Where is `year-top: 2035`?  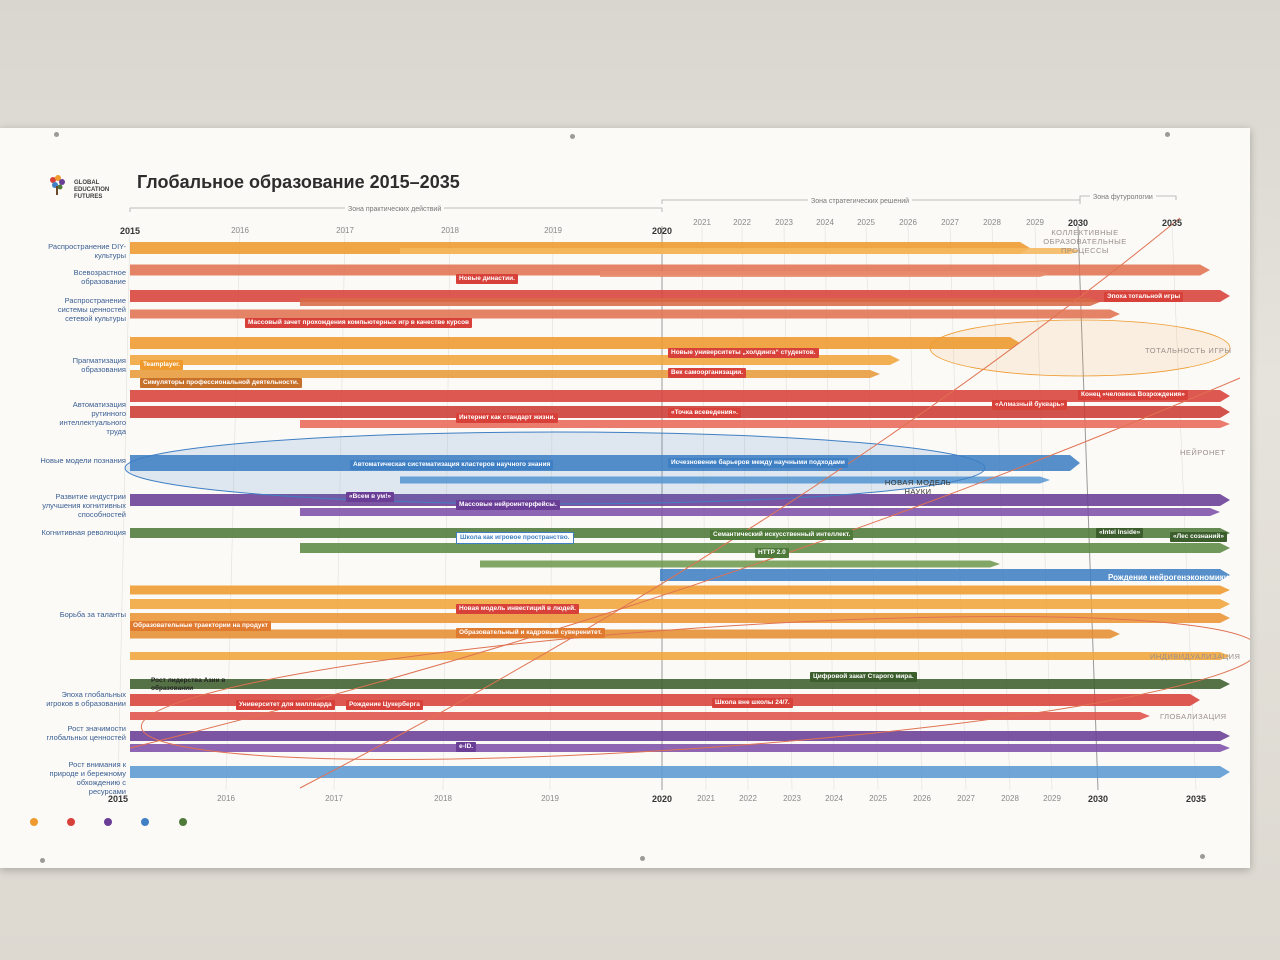
year-top: 2035 is located at coordinates (1172, 223).